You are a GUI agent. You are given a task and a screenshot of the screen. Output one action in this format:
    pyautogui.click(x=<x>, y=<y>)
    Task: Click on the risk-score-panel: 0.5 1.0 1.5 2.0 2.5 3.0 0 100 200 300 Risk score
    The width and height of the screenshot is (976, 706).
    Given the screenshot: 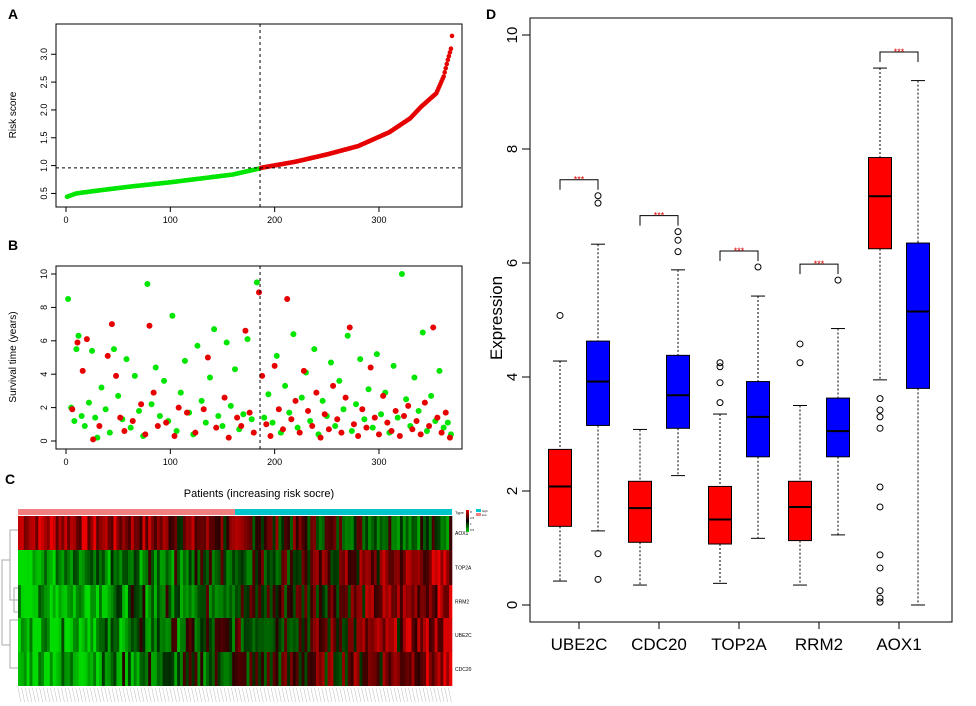 What is the action you would take?
    pyautogui.click(x=235, y=124)
    